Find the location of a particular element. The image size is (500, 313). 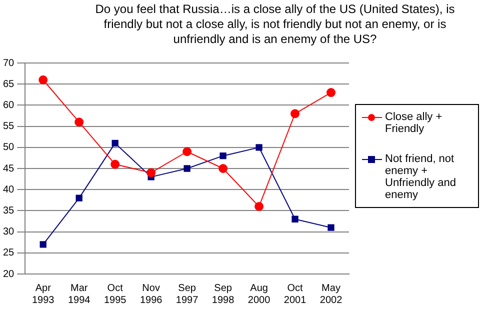

x-tick-label: Oct 2001 is located at coordinates (295, 294).